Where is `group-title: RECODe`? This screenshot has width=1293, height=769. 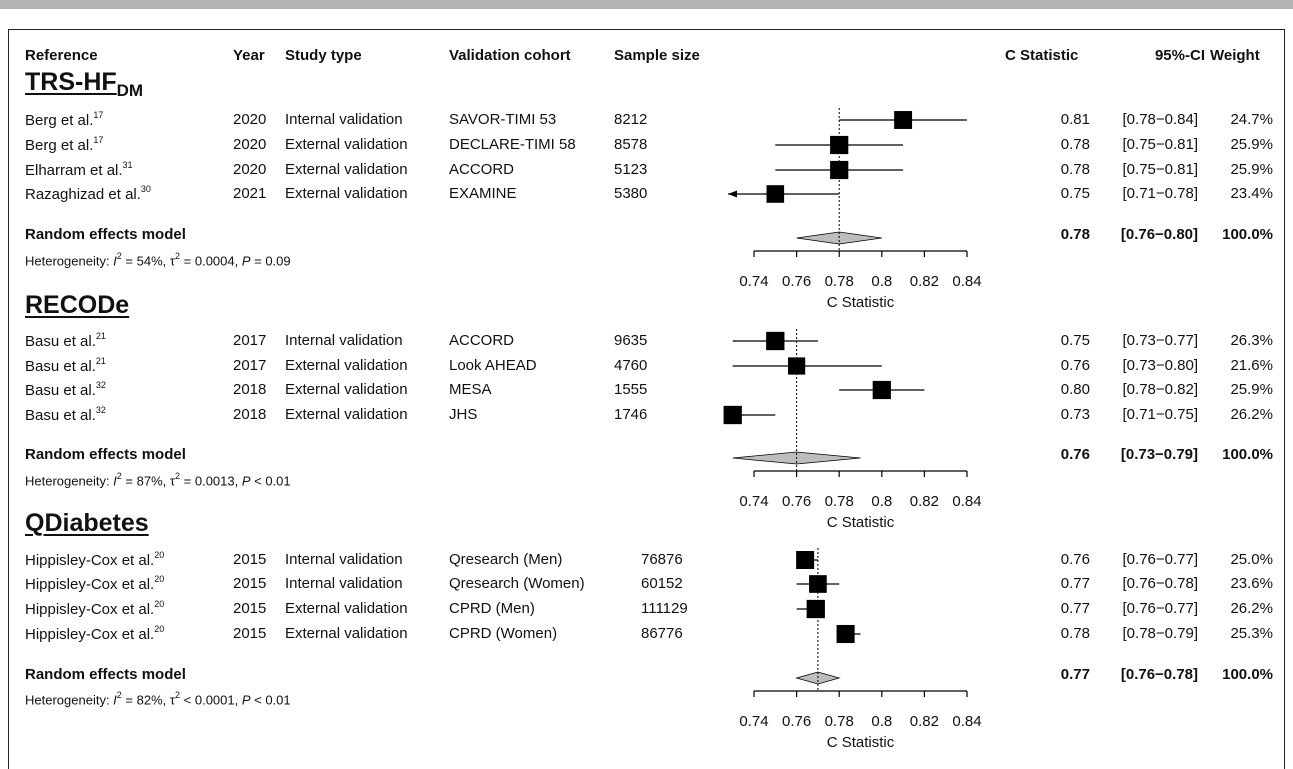 group-title: RECODe is located at coordinates (77, 305).